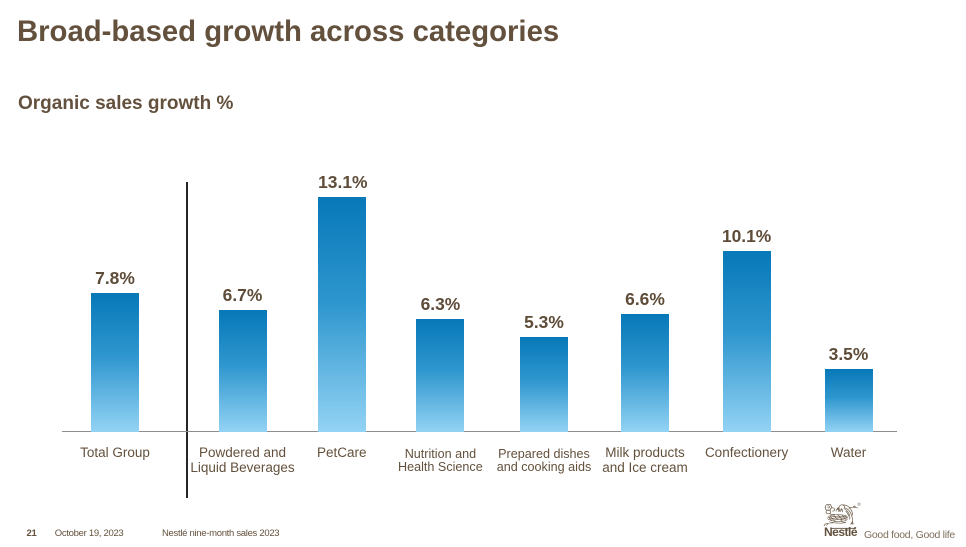 The image size is (966, 547). Describe the element at coordinates (841, 532) in the screenshot. I see `svg-text: Nestlé` at that location.